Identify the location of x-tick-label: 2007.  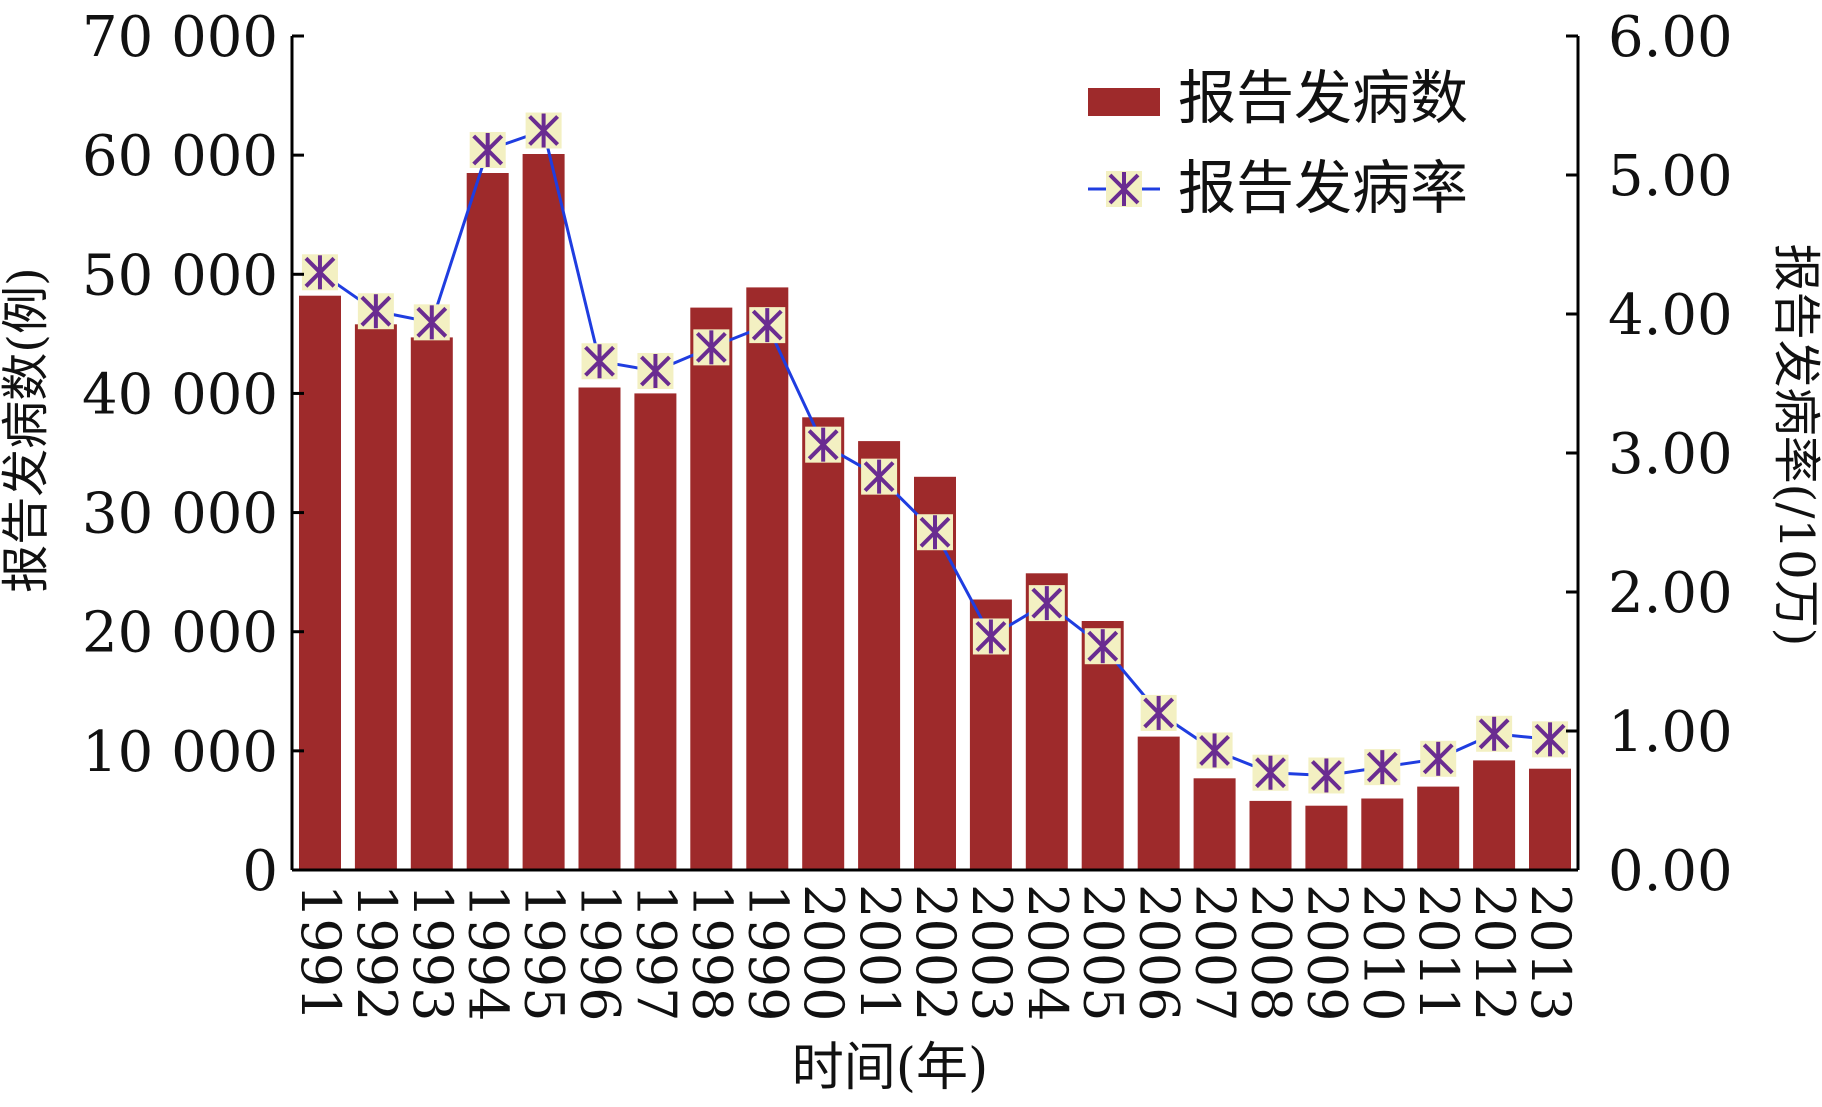
(1215, 952).